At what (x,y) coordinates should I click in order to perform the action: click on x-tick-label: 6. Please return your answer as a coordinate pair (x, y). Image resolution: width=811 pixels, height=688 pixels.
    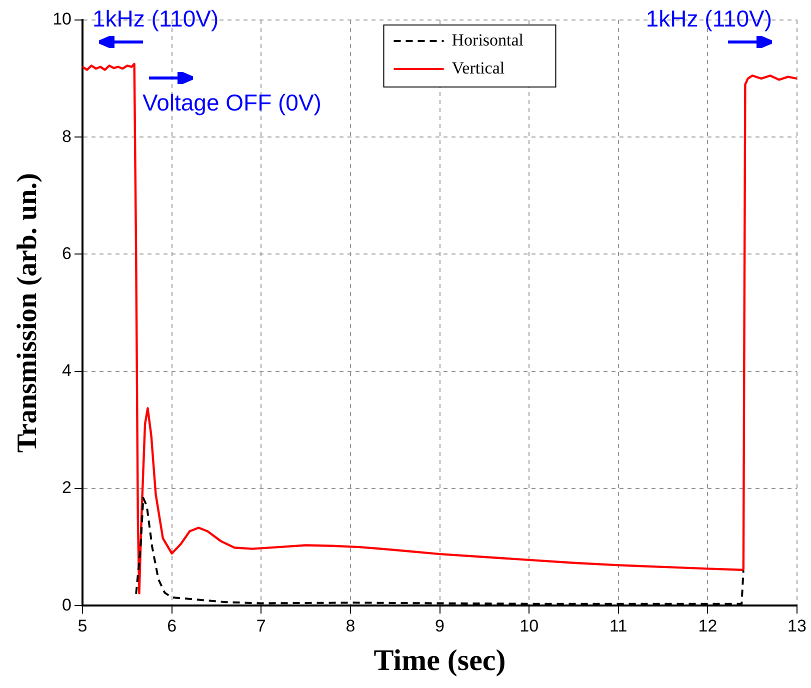
    Looking at the image, I should click on (172, 626).